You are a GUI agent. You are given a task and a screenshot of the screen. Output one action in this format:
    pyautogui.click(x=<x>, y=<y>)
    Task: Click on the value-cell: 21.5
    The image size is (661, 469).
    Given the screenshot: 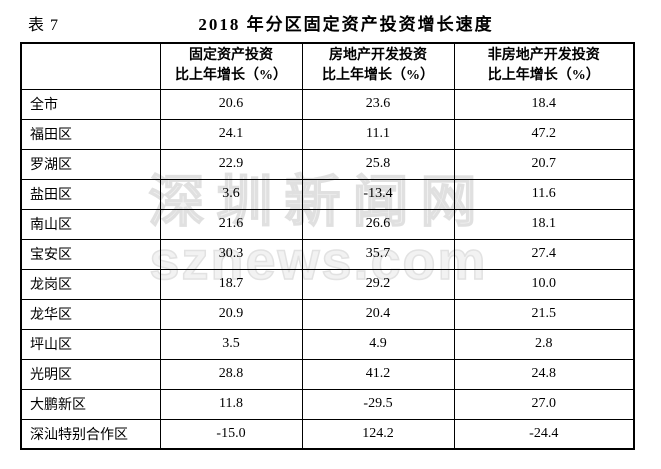 What is the action you would take?
    pyautogui.click(x=544, y=314)
    